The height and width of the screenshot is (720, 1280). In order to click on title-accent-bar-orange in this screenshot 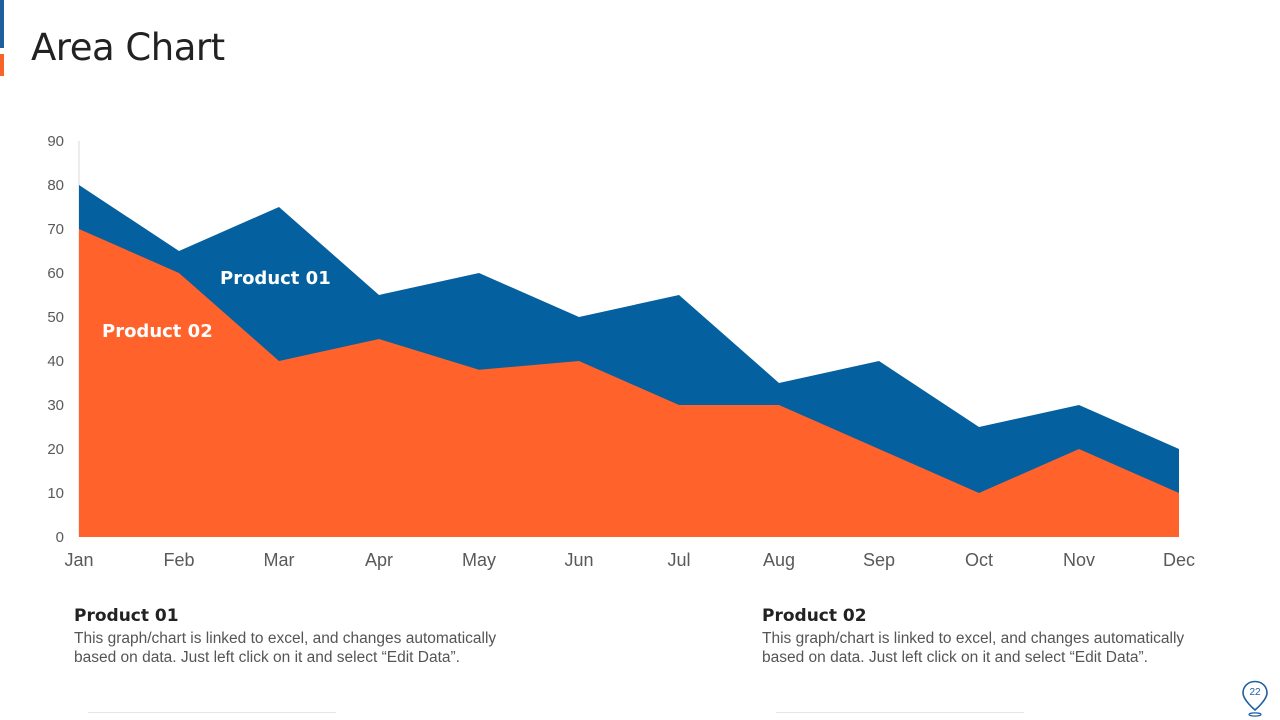, I will do `click(2, 65)`.